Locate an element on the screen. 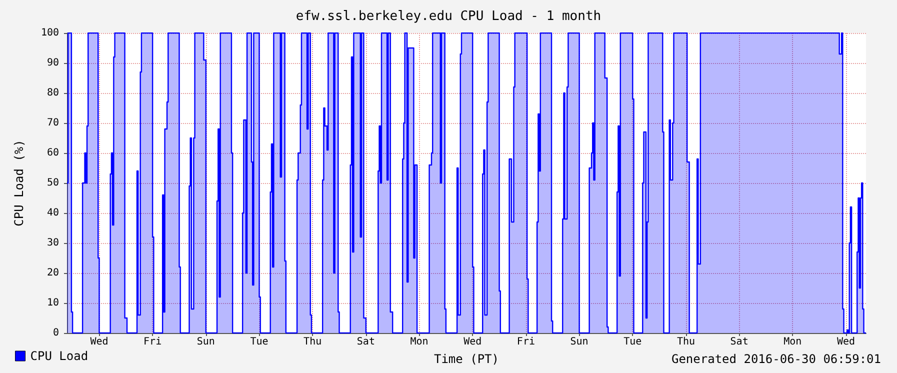  y-tick-label: 70 is located at coordinates (52, 123).